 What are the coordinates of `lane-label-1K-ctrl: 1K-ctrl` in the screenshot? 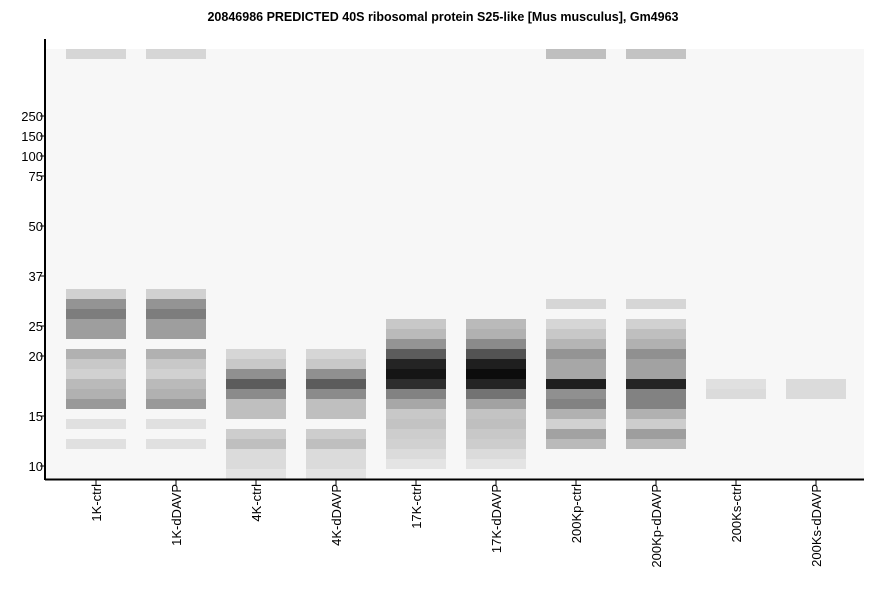 It's located at (96, 503).